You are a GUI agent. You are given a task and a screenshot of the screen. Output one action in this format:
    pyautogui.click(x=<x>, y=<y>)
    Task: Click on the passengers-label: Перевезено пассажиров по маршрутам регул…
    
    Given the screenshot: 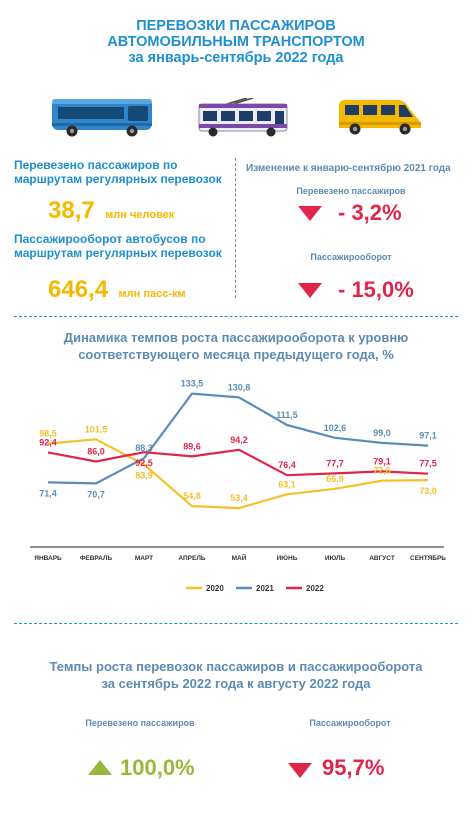 What is the action you would take?
    pyautogui.click(x=118, y=172)
    